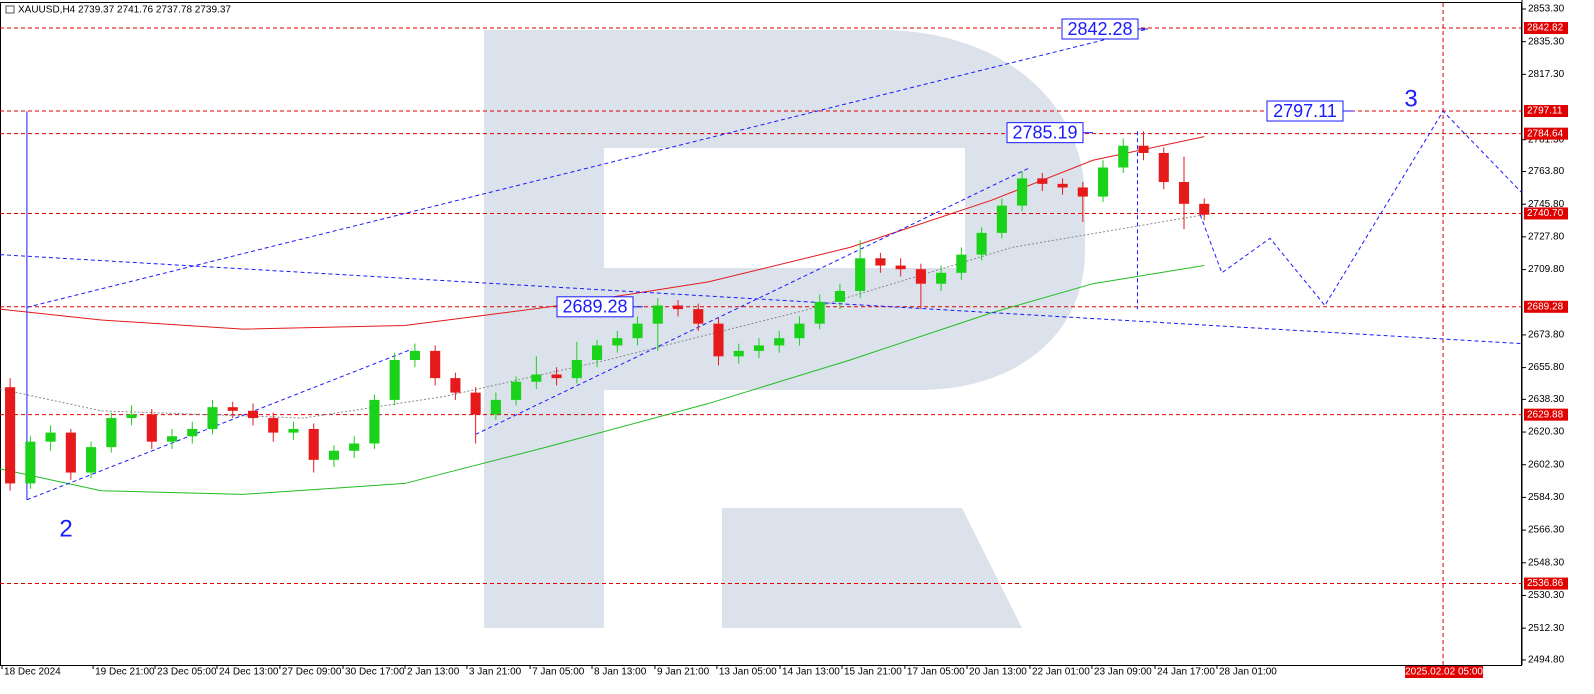  Describe the element at coordinates (10, 9) in the screenshot. I see `symbol-icon` at that location.